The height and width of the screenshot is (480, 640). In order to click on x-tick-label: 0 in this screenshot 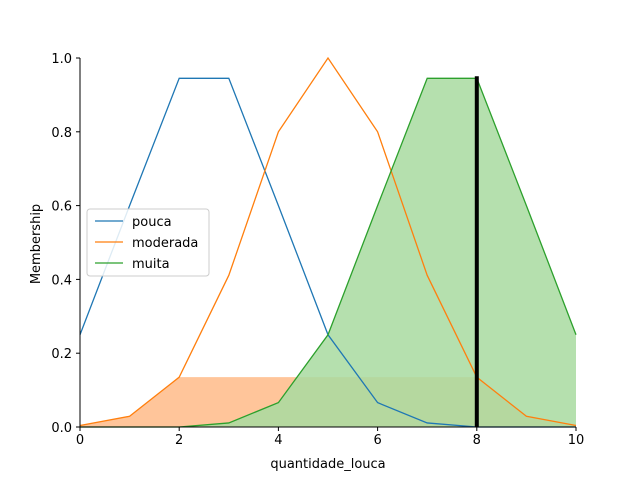, I will do `click(80, 440)`.